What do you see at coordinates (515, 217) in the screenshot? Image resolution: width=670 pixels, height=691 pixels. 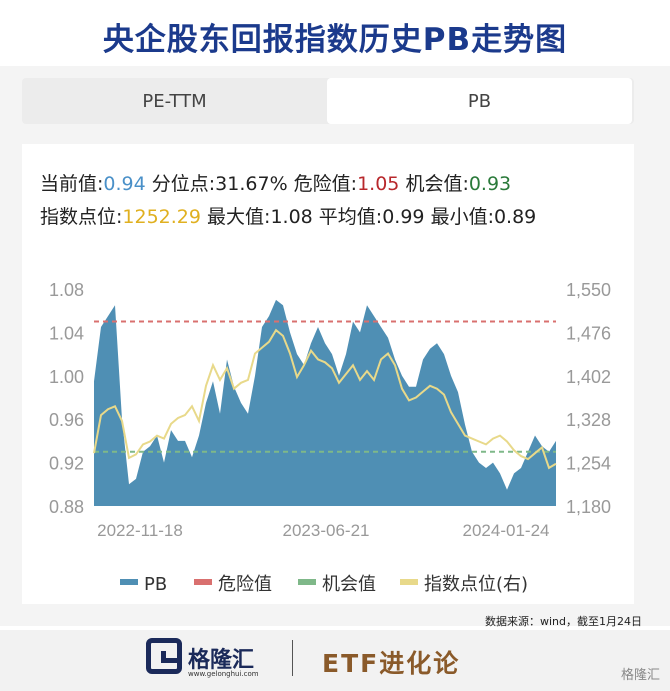 I see `min-value: 0.89` at bounding box center [515, 217].